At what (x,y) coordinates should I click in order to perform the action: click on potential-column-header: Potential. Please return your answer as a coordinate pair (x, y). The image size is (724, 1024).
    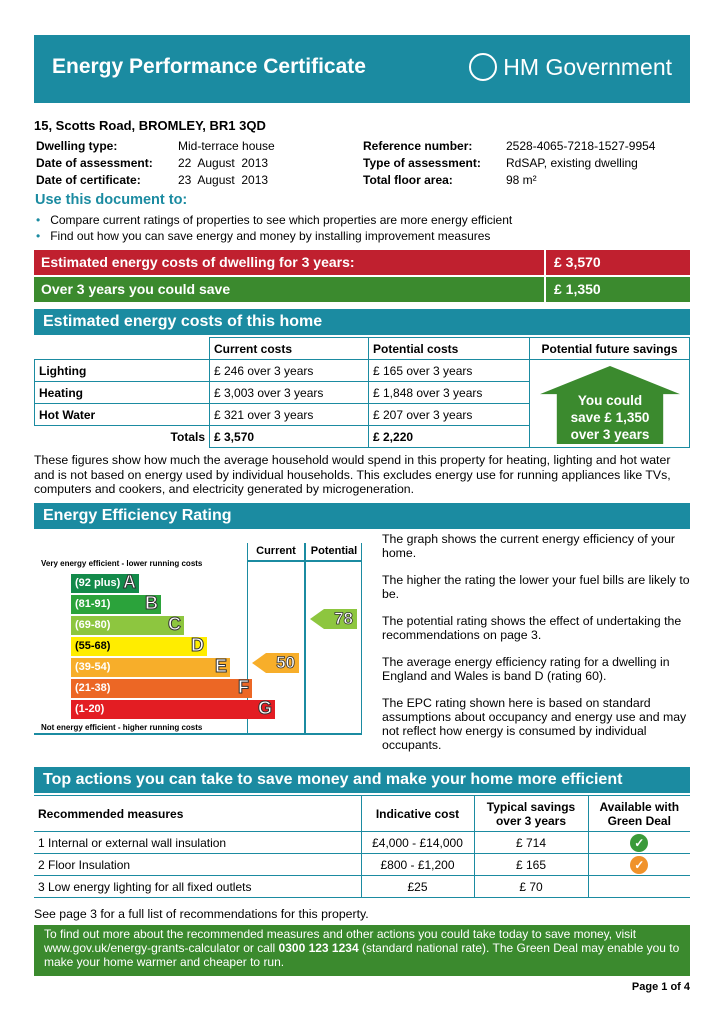
    Looking at the image, I should click on (334, 551).